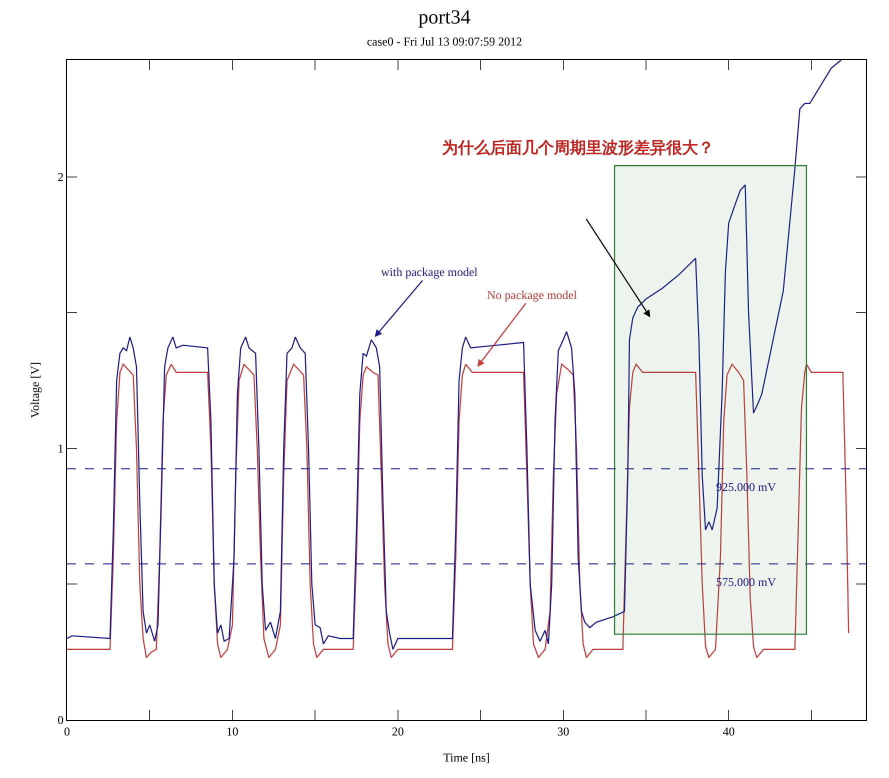  Describe the element at coordinates (444, 17) in the screenshot. I see `chart-title: port34` at that location.